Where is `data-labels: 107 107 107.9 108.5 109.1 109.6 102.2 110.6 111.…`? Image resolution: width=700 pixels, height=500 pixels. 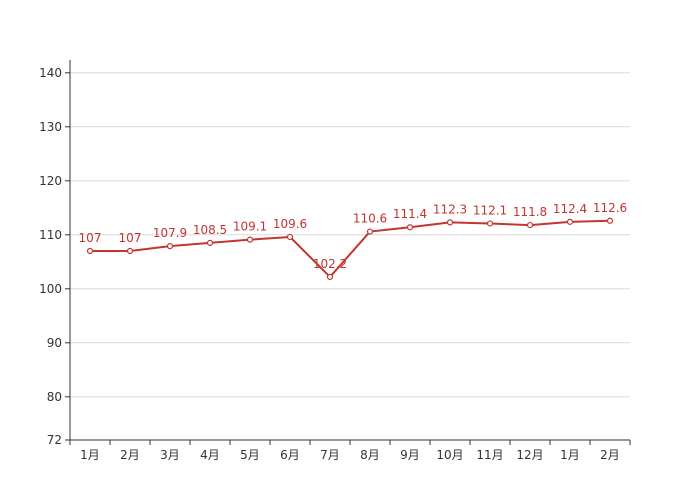 data-labels: 107 107 107.9 108.5 109.1 109.6 102.2 110.6 111.… is located at coordinates (353, 236).